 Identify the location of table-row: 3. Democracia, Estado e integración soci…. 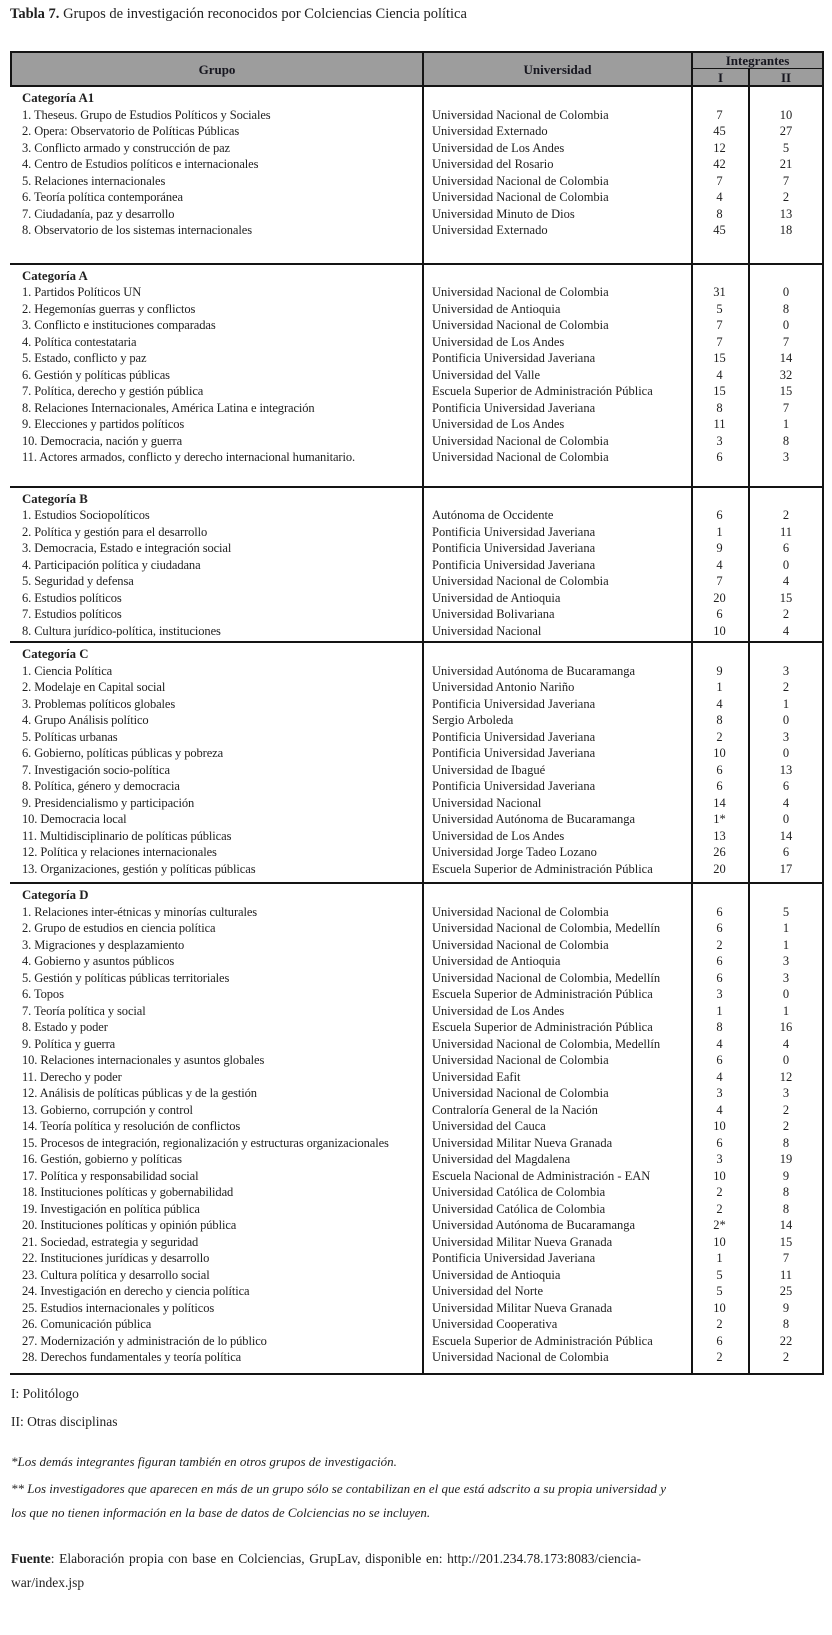
(416, 548).